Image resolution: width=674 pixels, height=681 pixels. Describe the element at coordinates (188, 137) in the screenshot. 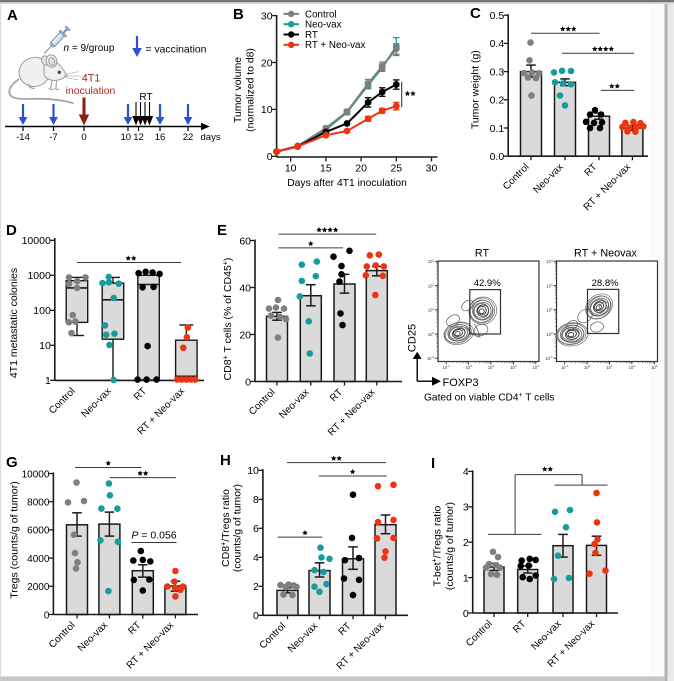

I see `svg-text: 22` at that location.